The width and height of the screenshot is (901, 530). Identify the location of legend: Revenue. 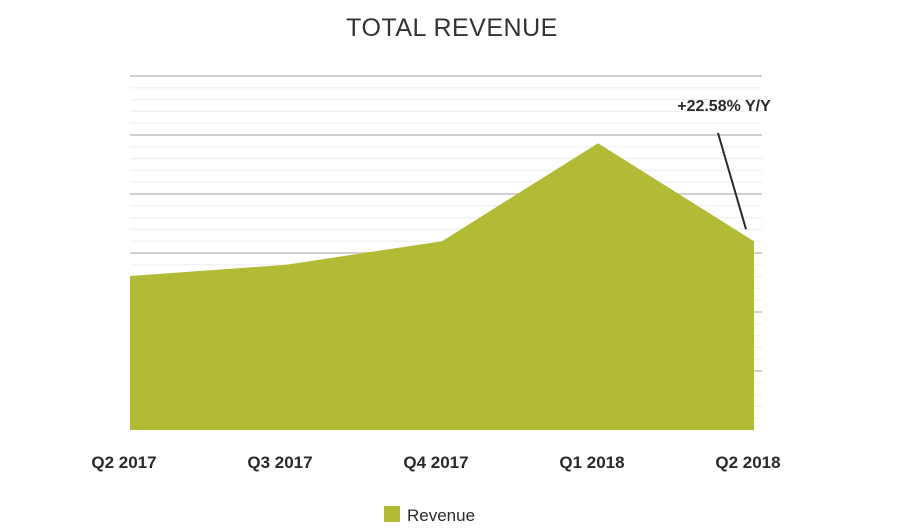
(429, 515).